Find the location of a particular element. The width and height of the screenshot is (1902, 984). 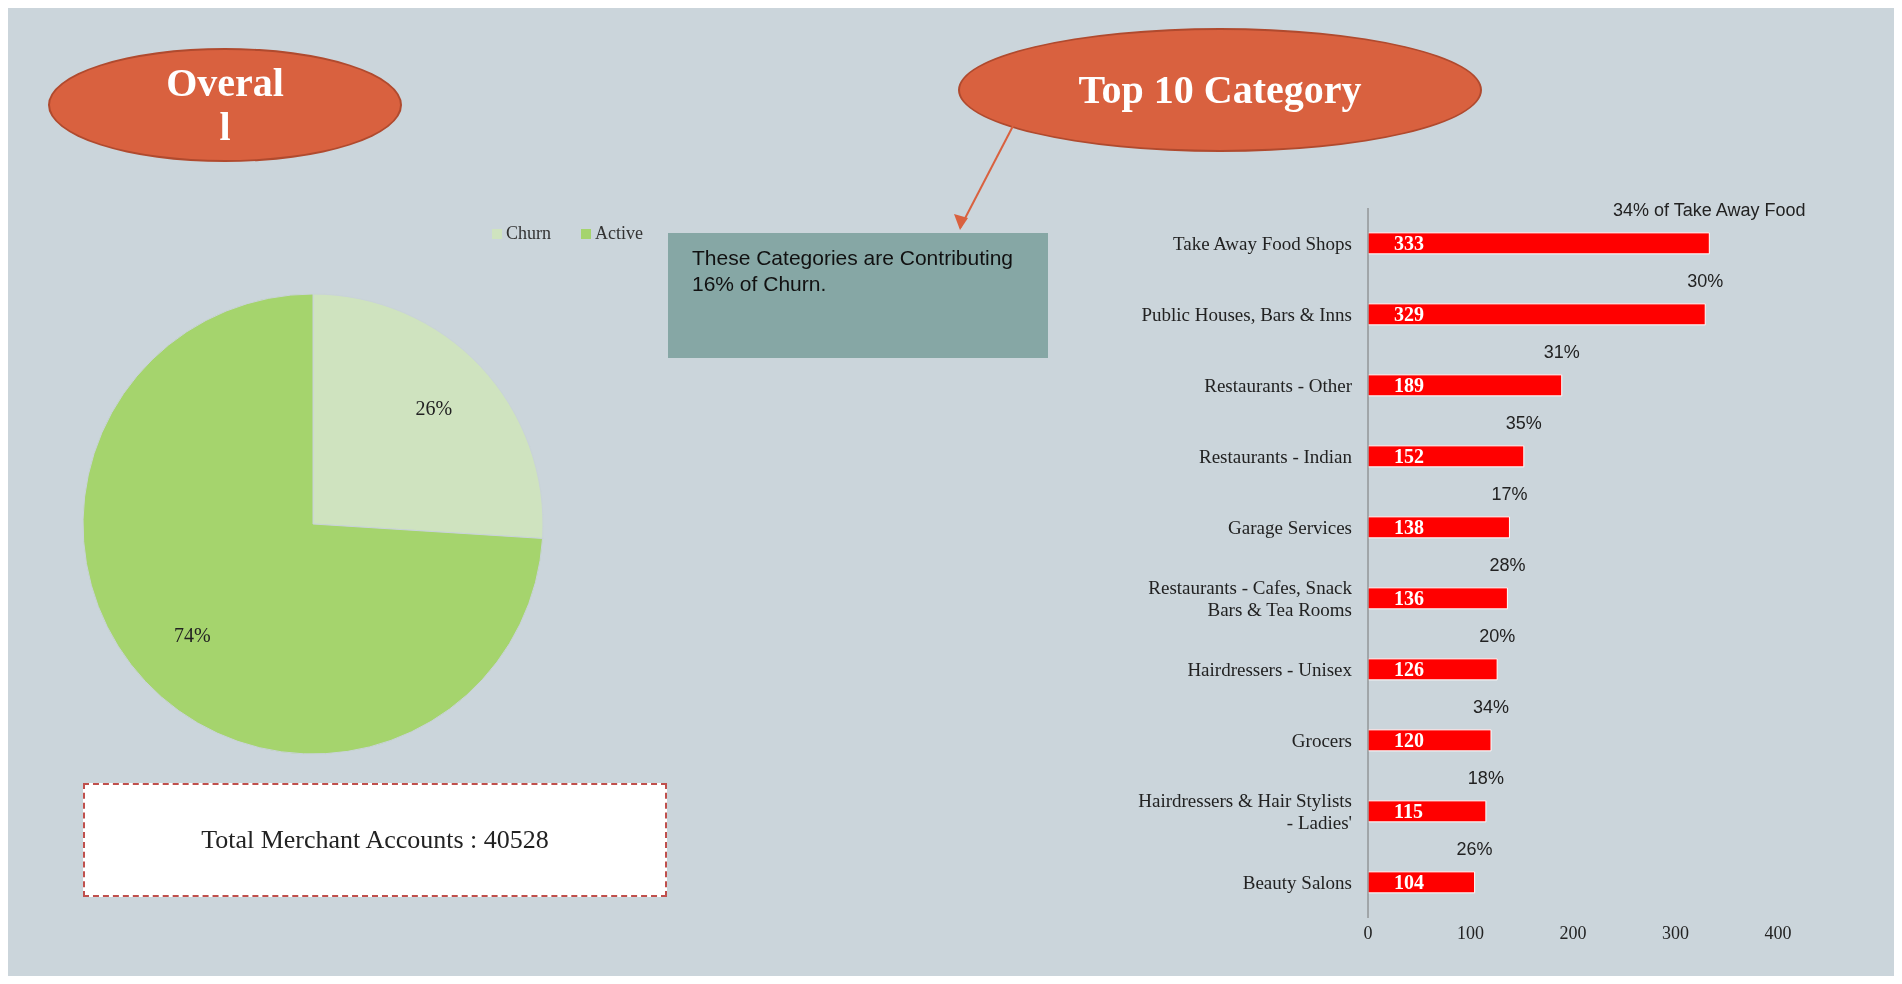

y-tick-label: Garage Services is located at coordinates (1290, 527).